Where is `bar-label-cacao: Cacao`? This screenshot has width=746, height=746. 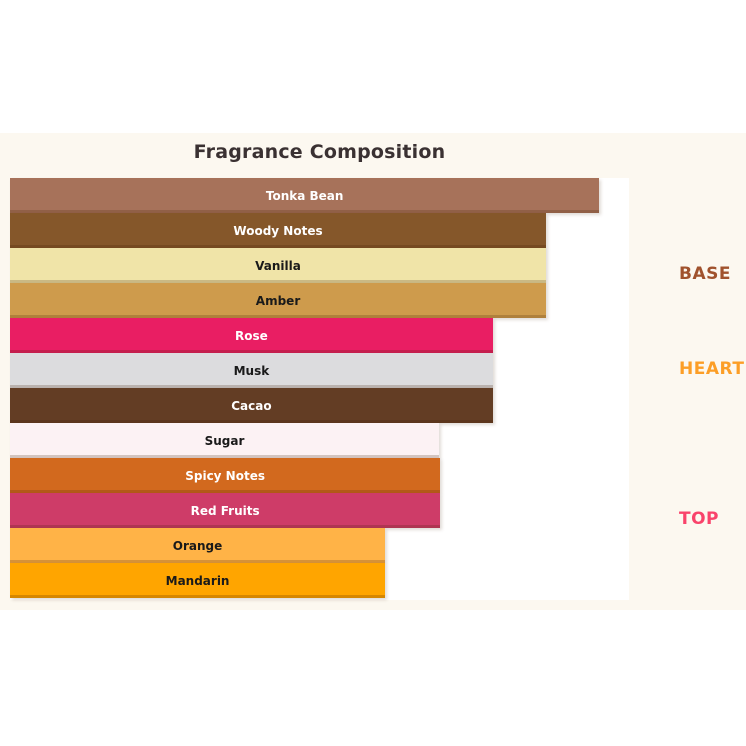
bar-label-cacao: Cacao is located at coordinates (251, 405).